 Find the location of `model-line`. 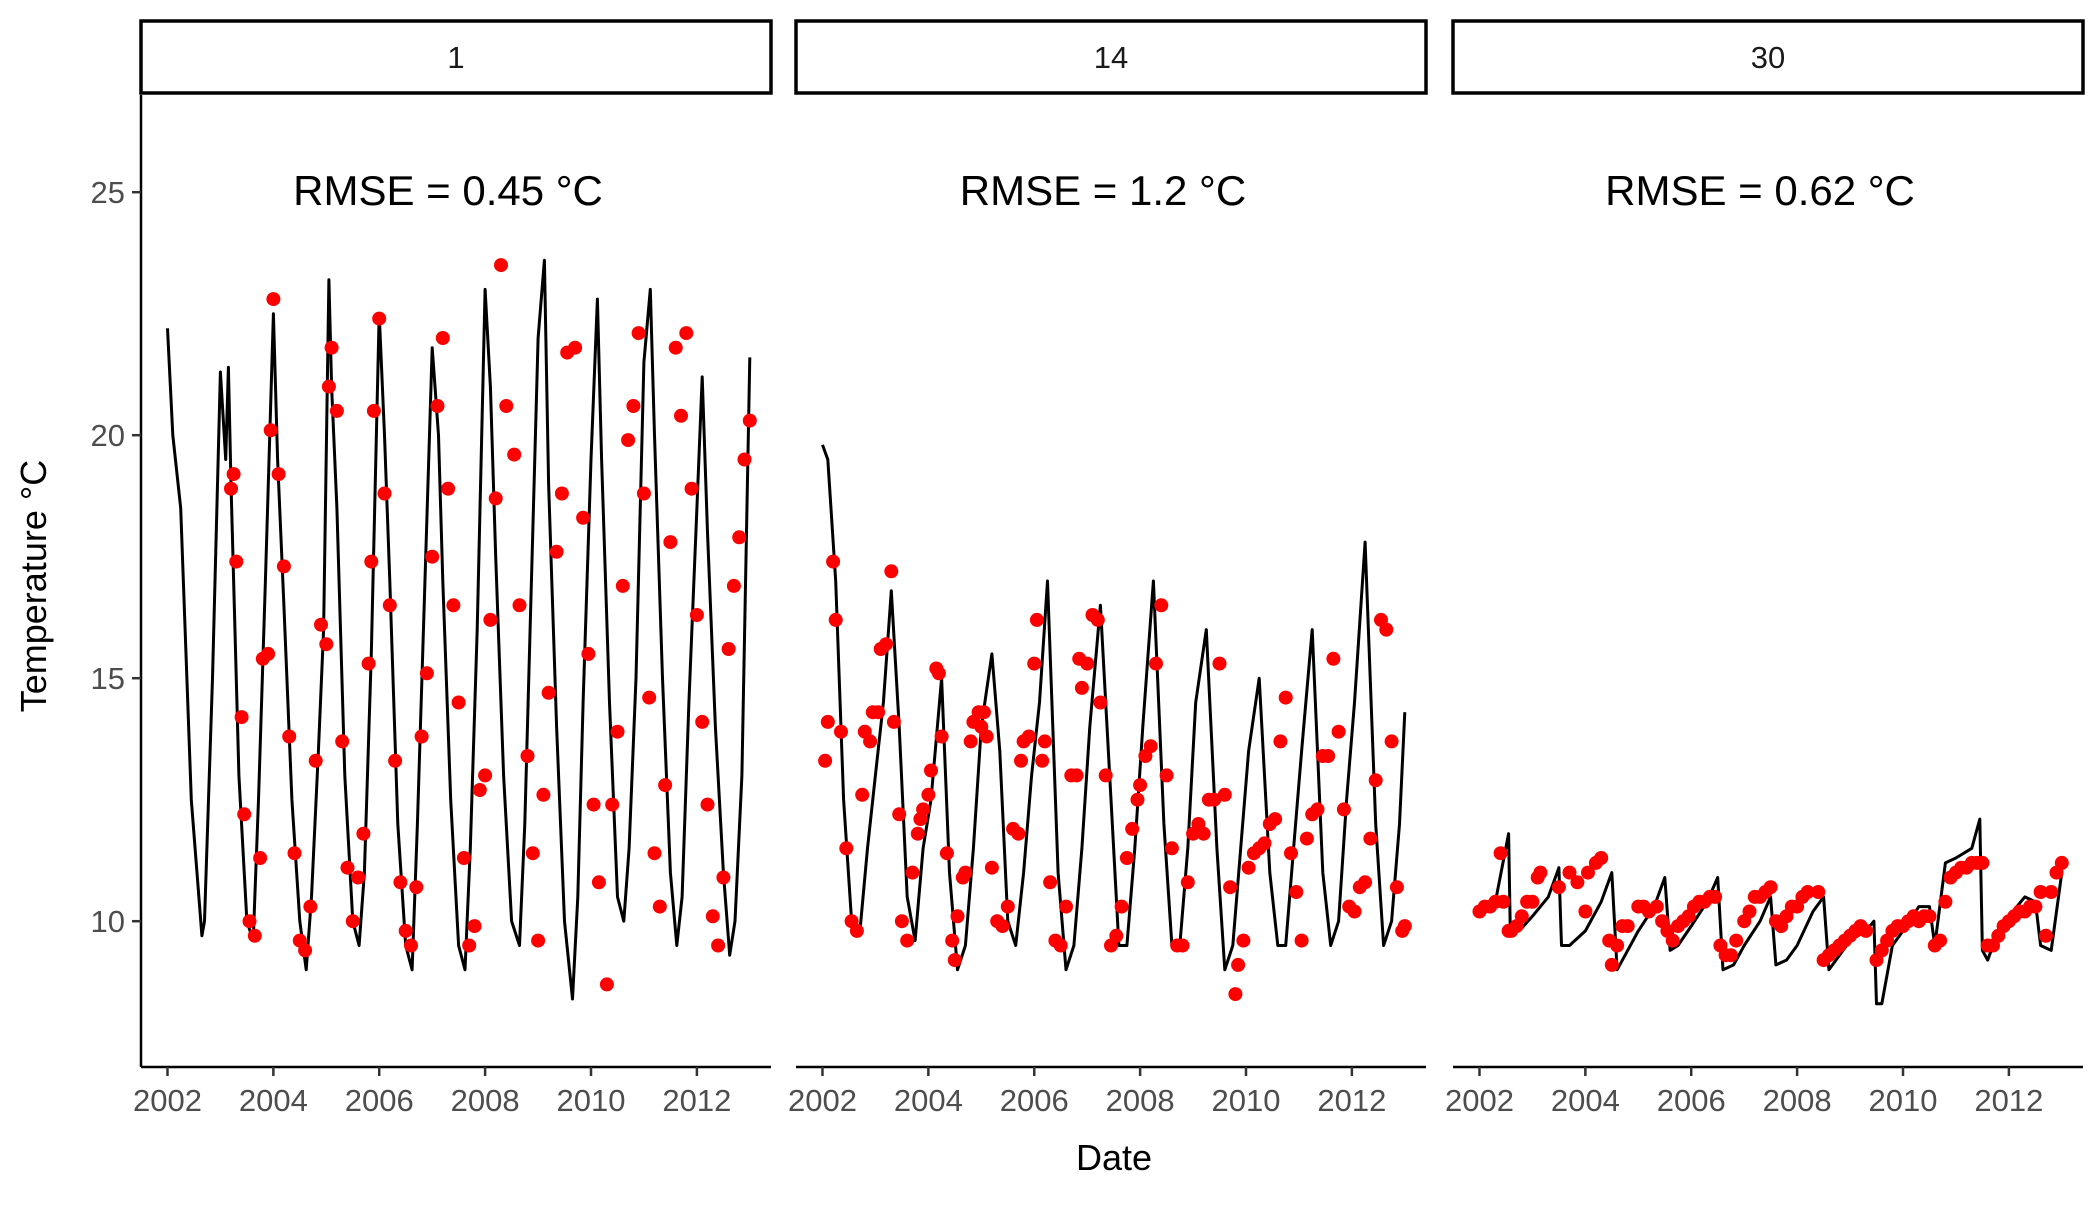

model-line is located at coordinates (1114, 708).